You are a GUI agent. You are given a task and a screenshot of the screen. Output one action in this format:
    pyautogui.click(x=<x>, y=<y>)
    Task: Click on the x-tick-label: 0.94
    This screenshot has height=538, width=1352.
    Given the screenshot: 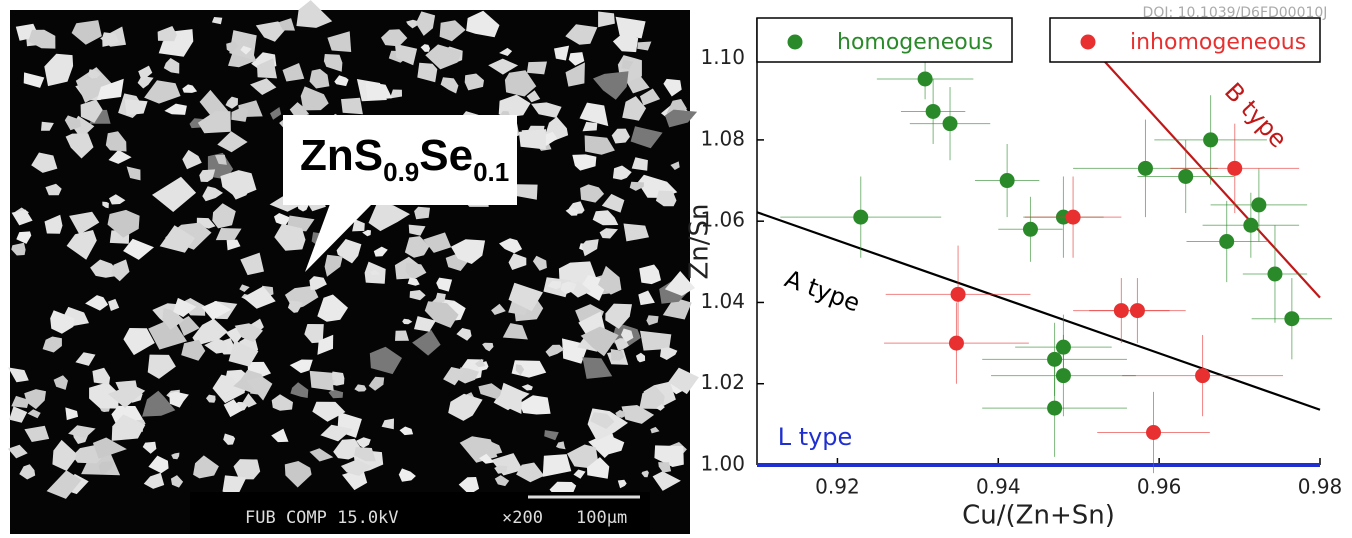 What is the action you would take?
    pyautogui.click(x=998, y=487)
    